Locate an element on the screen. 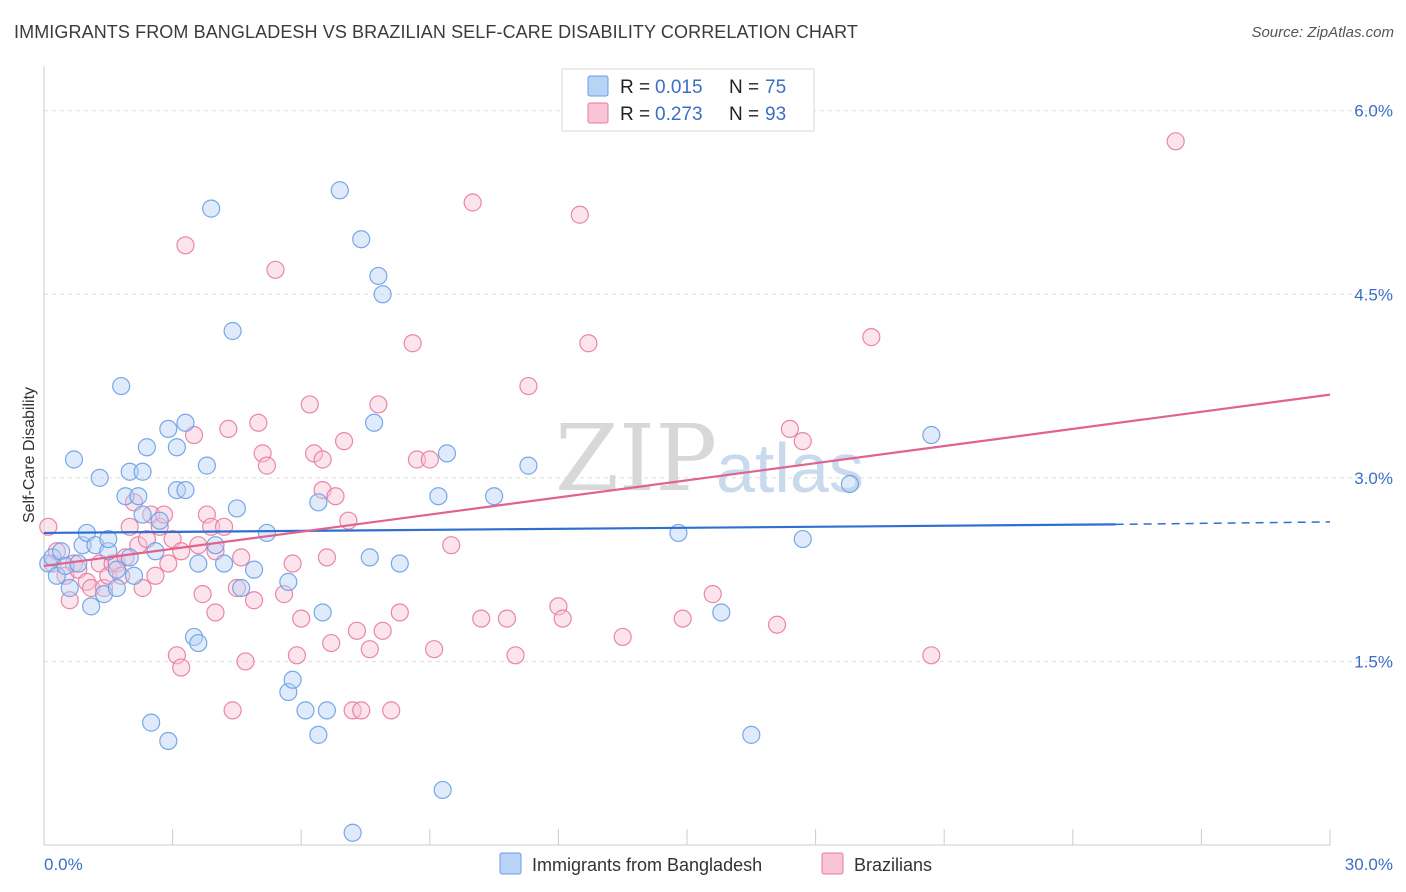 This screenshot has height=892, width=1406. y-tick-label: 3.0% is located at coordinates (1373, 478).